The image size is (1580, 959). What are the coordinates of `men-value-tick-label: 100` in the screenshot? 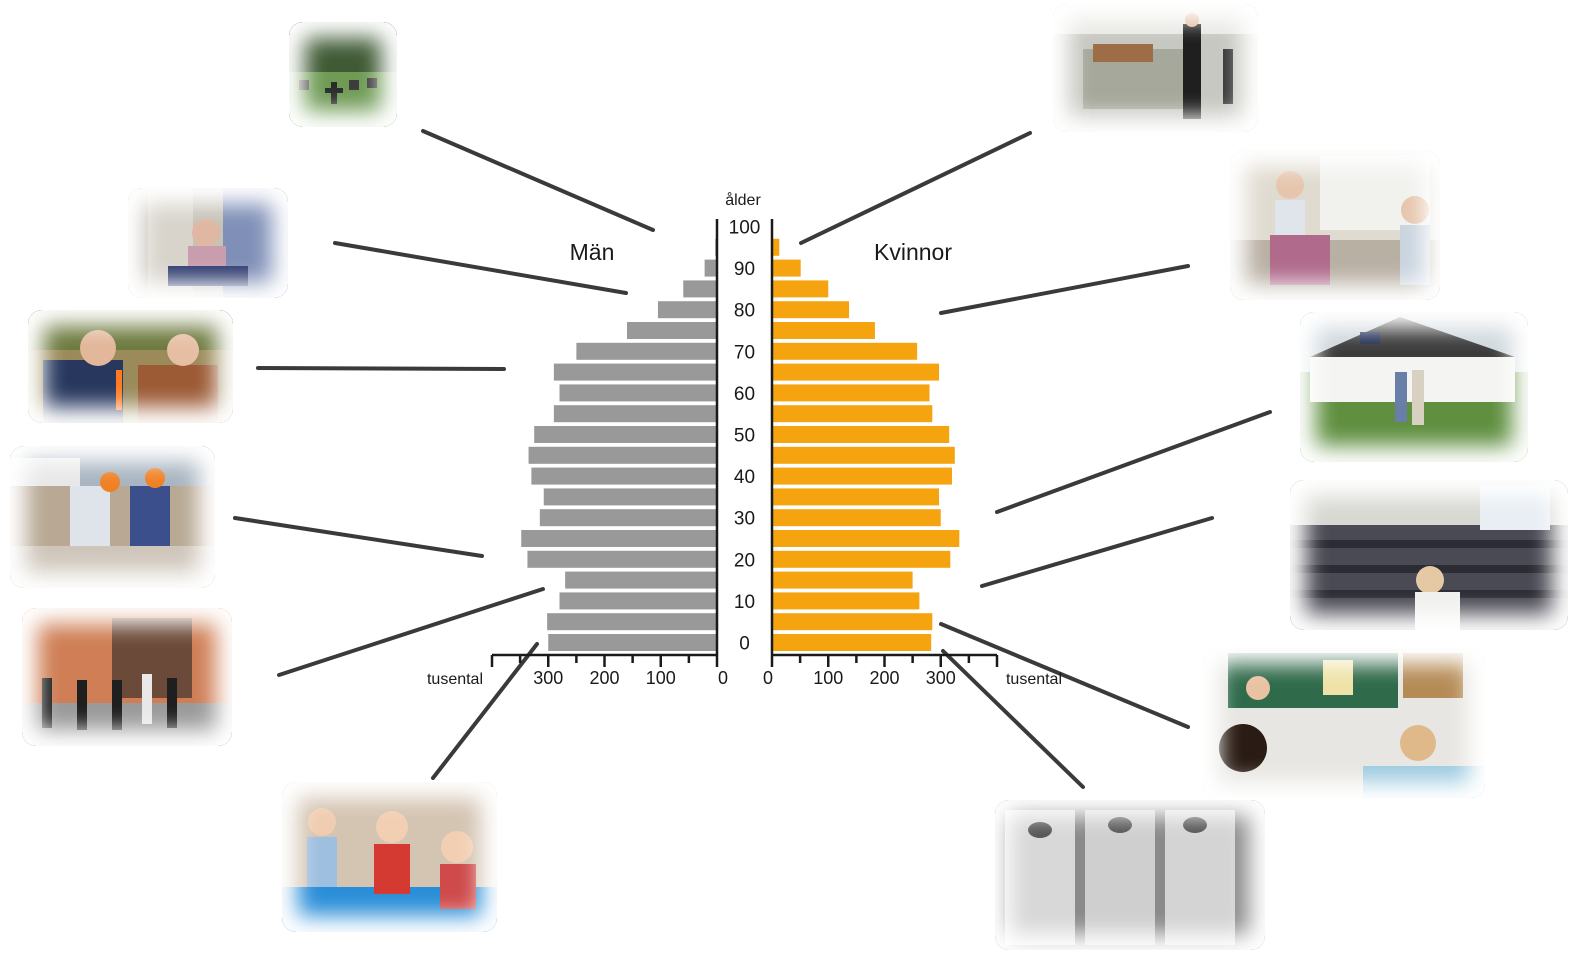 It's located at (661, 678).